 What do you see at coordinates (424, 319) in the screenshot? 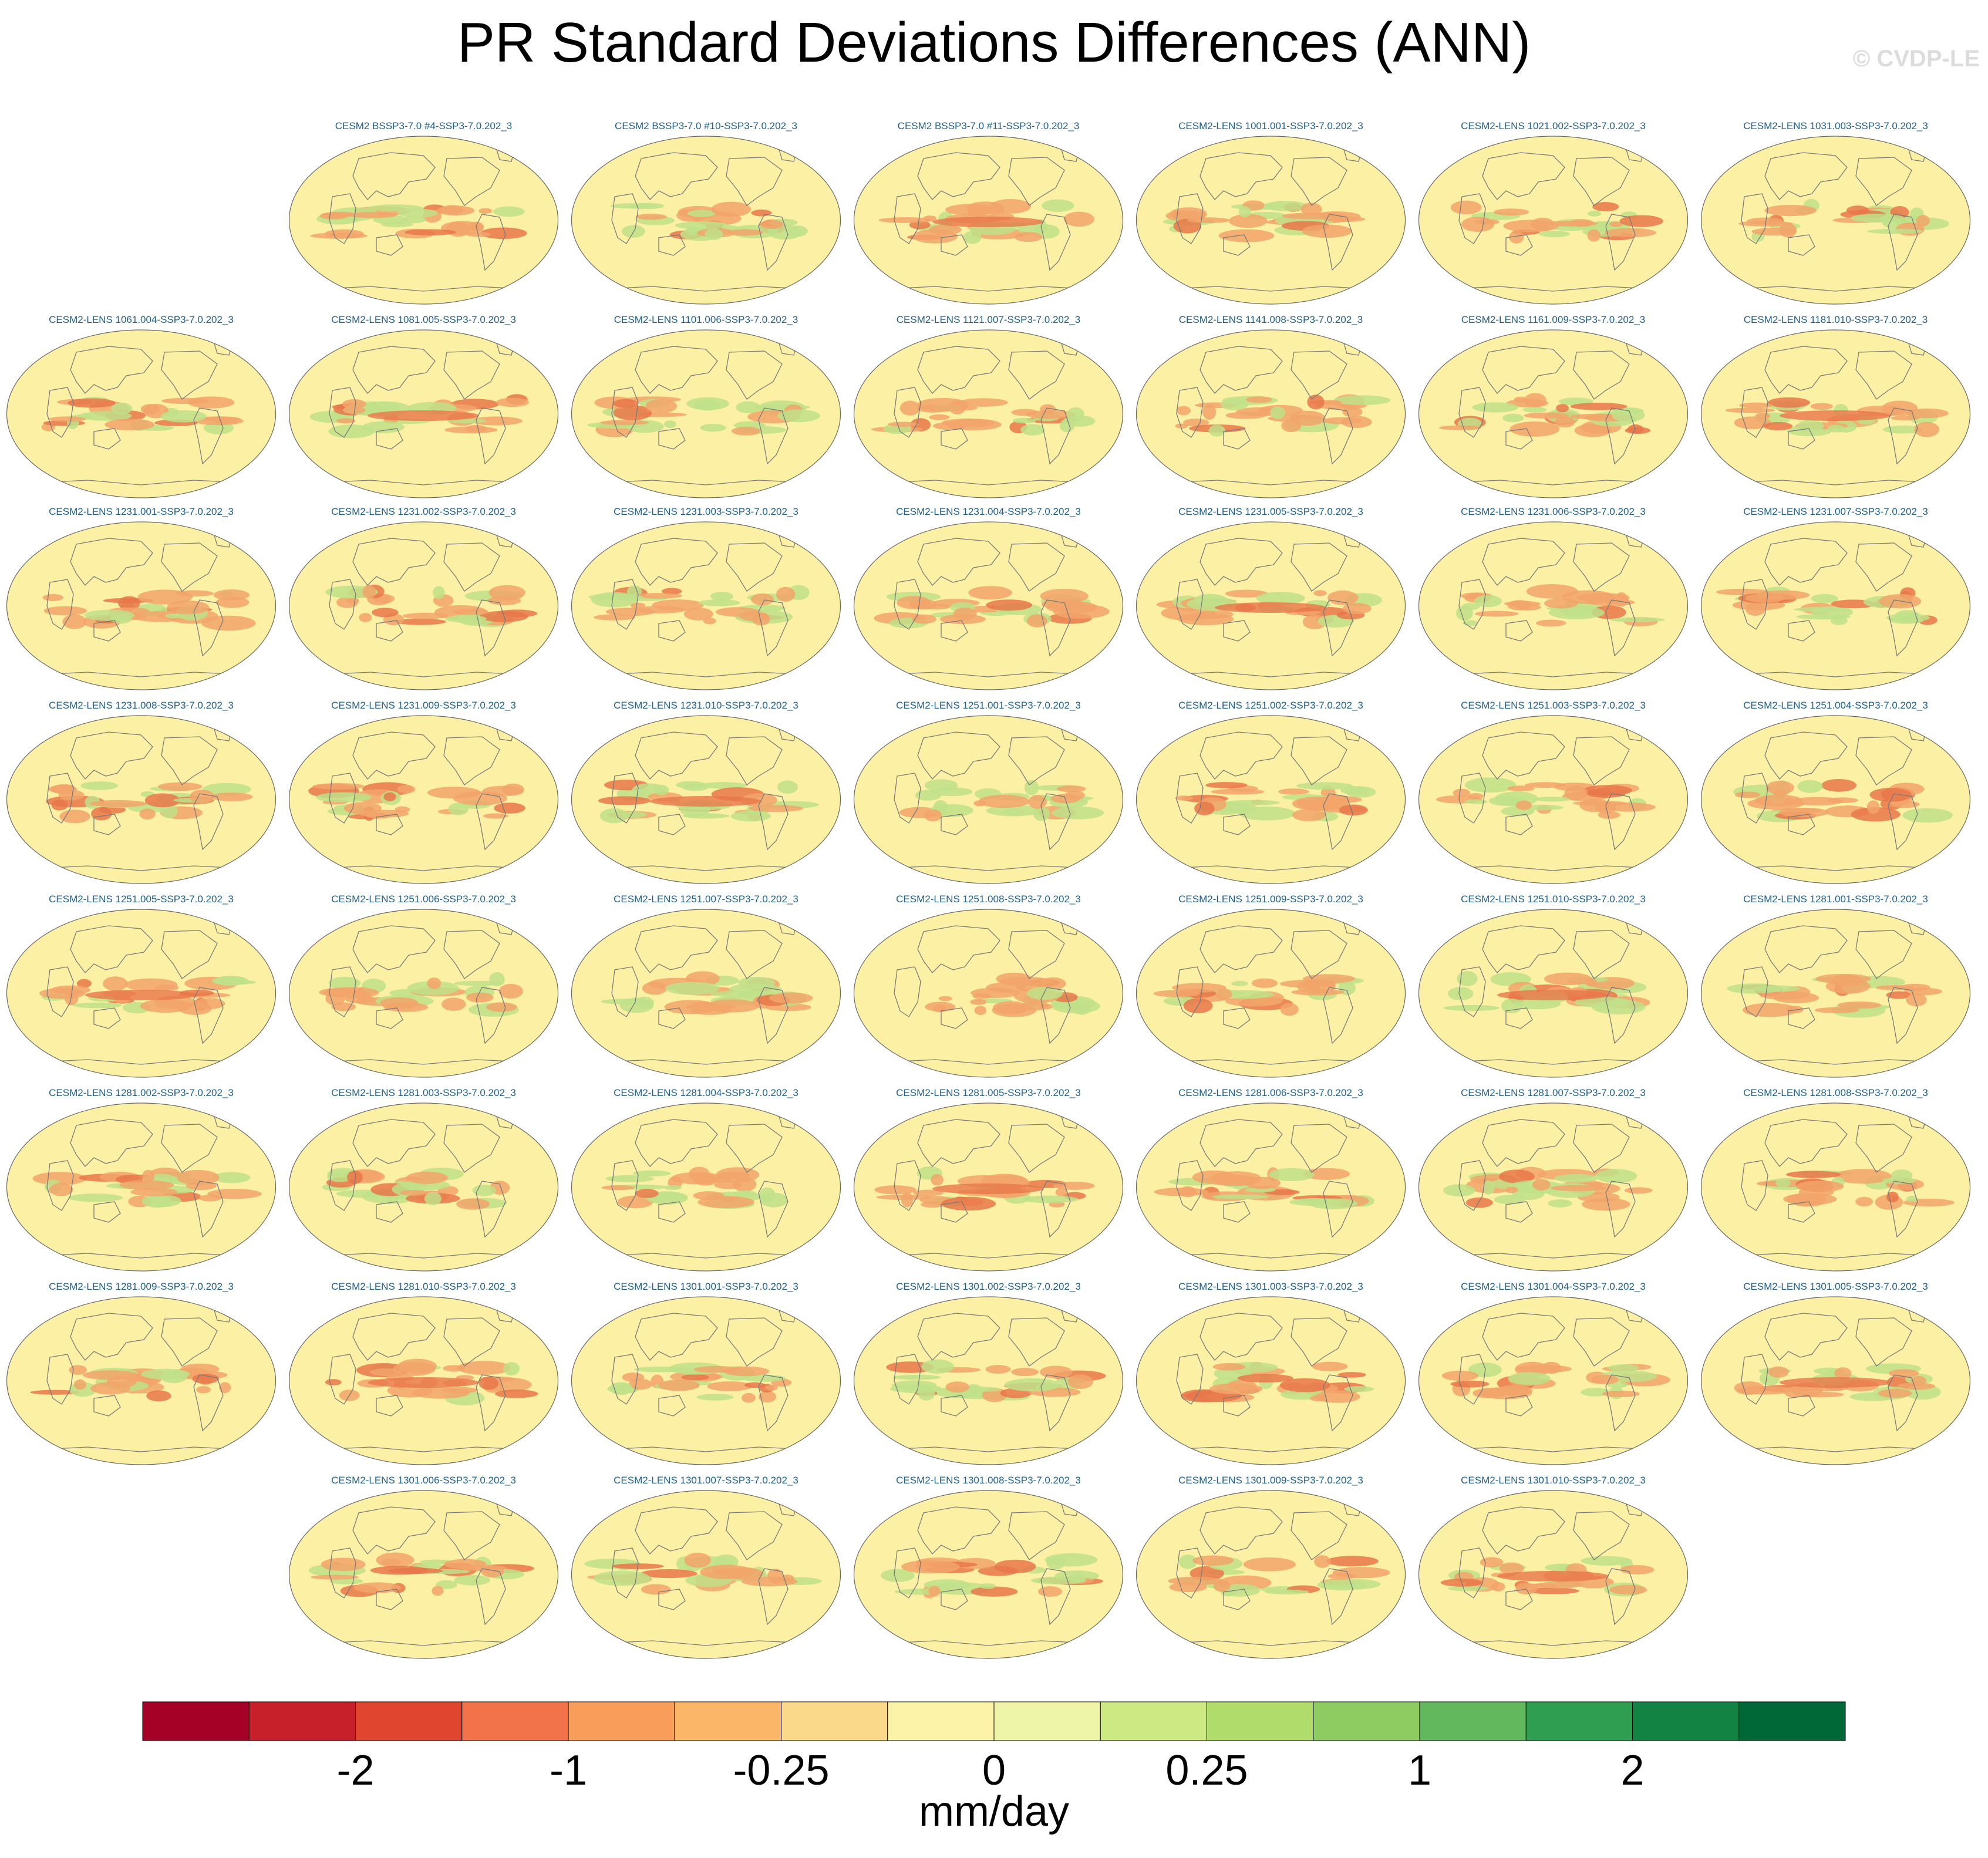
I see `panel-title: CESM2-LENS 1081.005-SSP3-7.0.202_3` at bounding box center [424, 319].